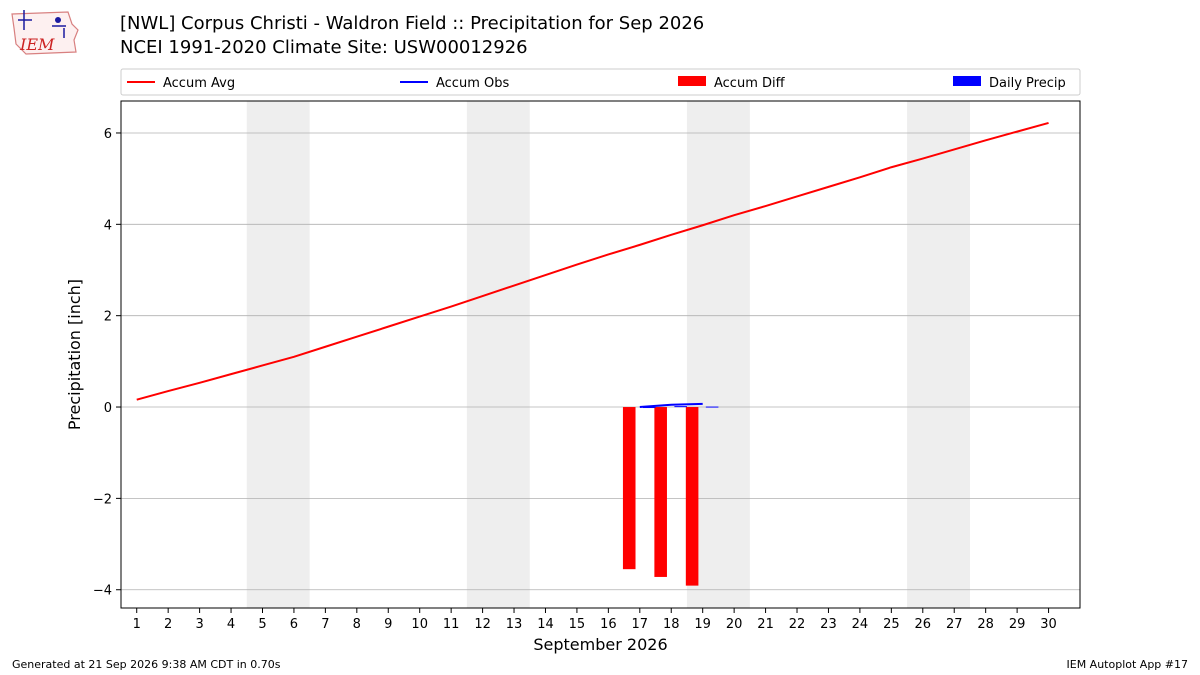  What do you see at coordinates (828, 624) in the screenshot?
I see `x-tick-label: 23` at bounding box center [828, 624].